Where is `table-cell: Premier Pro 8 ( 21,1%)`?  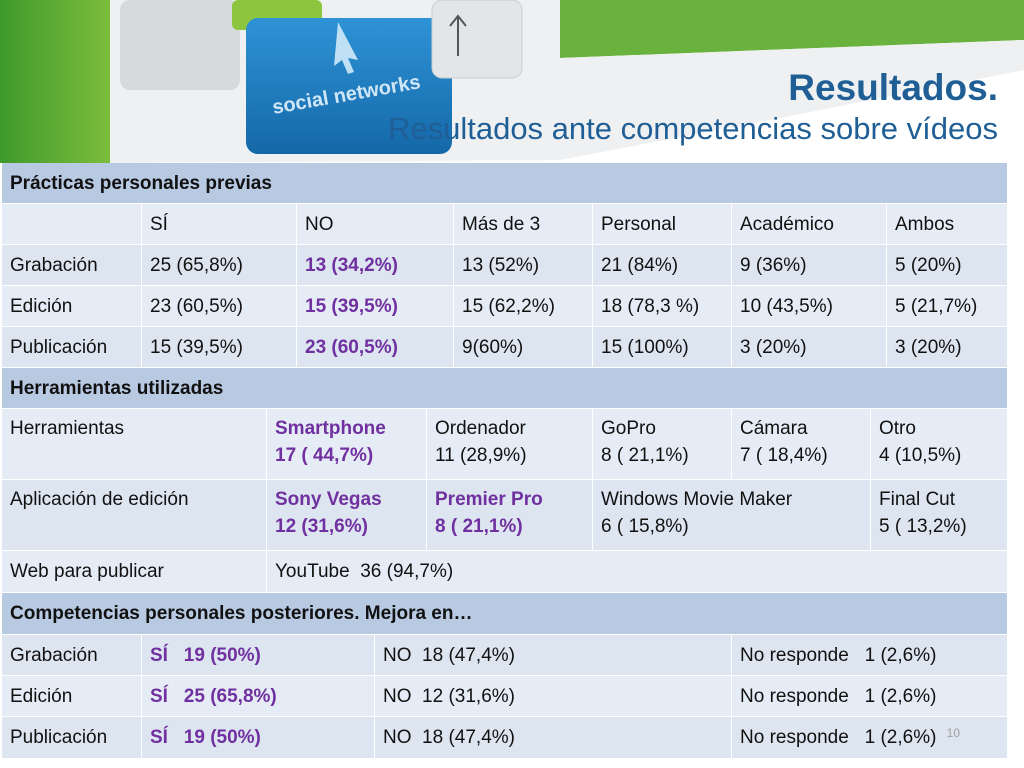
table-cell: Premier Pro 8 ( 21,1%) is located at coordinates (510, 515).